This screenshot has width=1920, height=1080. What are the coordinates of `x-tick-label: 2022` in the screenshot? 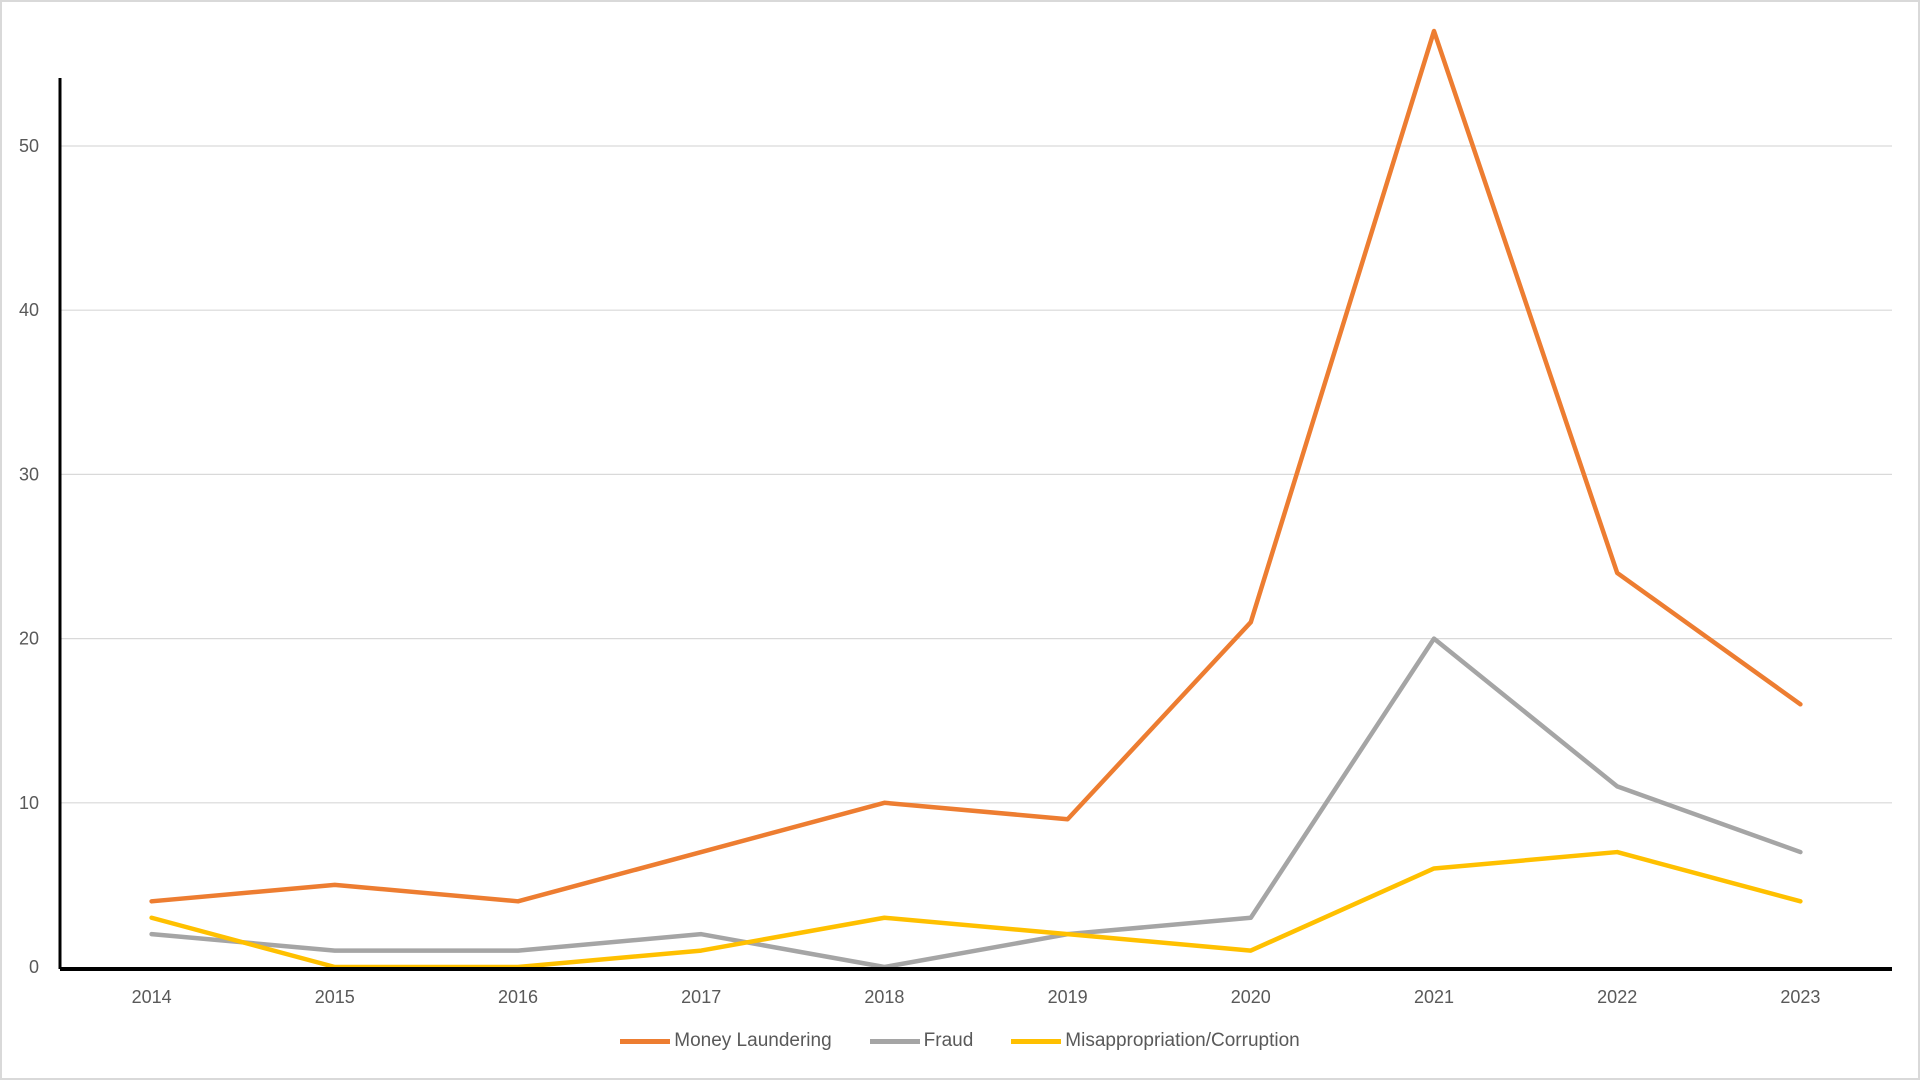 It's located at (1617, 997).